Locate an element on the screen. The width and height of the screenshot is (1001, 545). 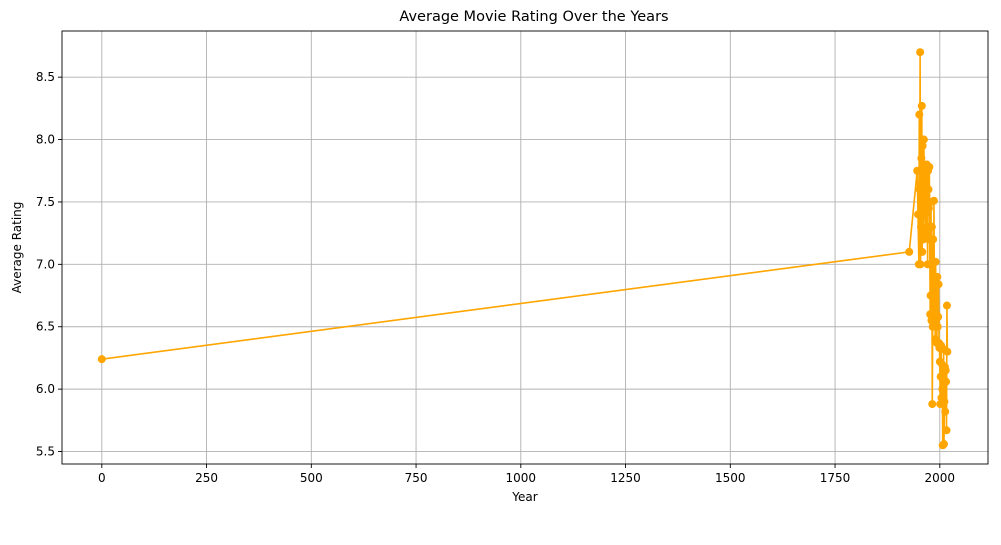
y-tick-label: 8.0 is located at coordinates (45, 140).